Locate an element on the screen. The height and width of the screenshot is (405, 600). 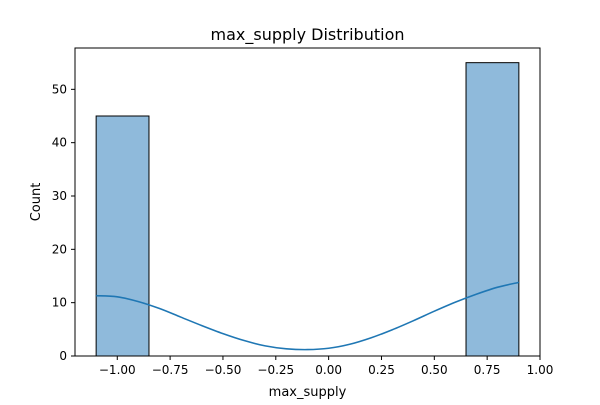
x-axis-label: max_supply is located at coordinates (308, 392).